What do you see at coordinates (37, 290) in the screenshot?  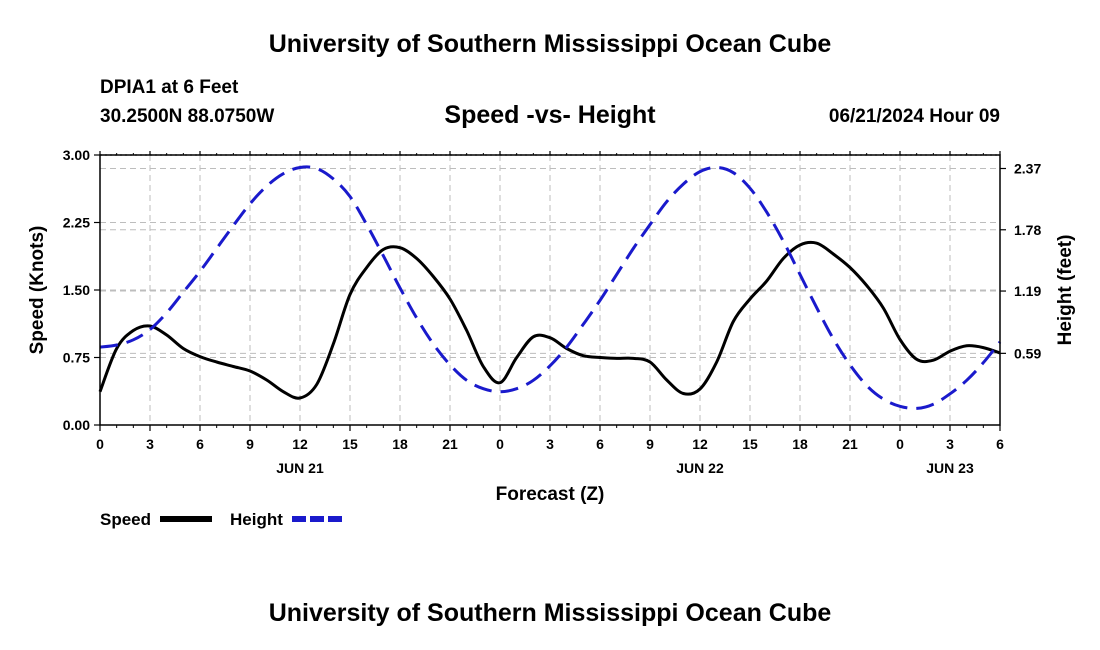 I see `left-y-axis-title: Speed (Knots)` at bounding box center [37, 290].